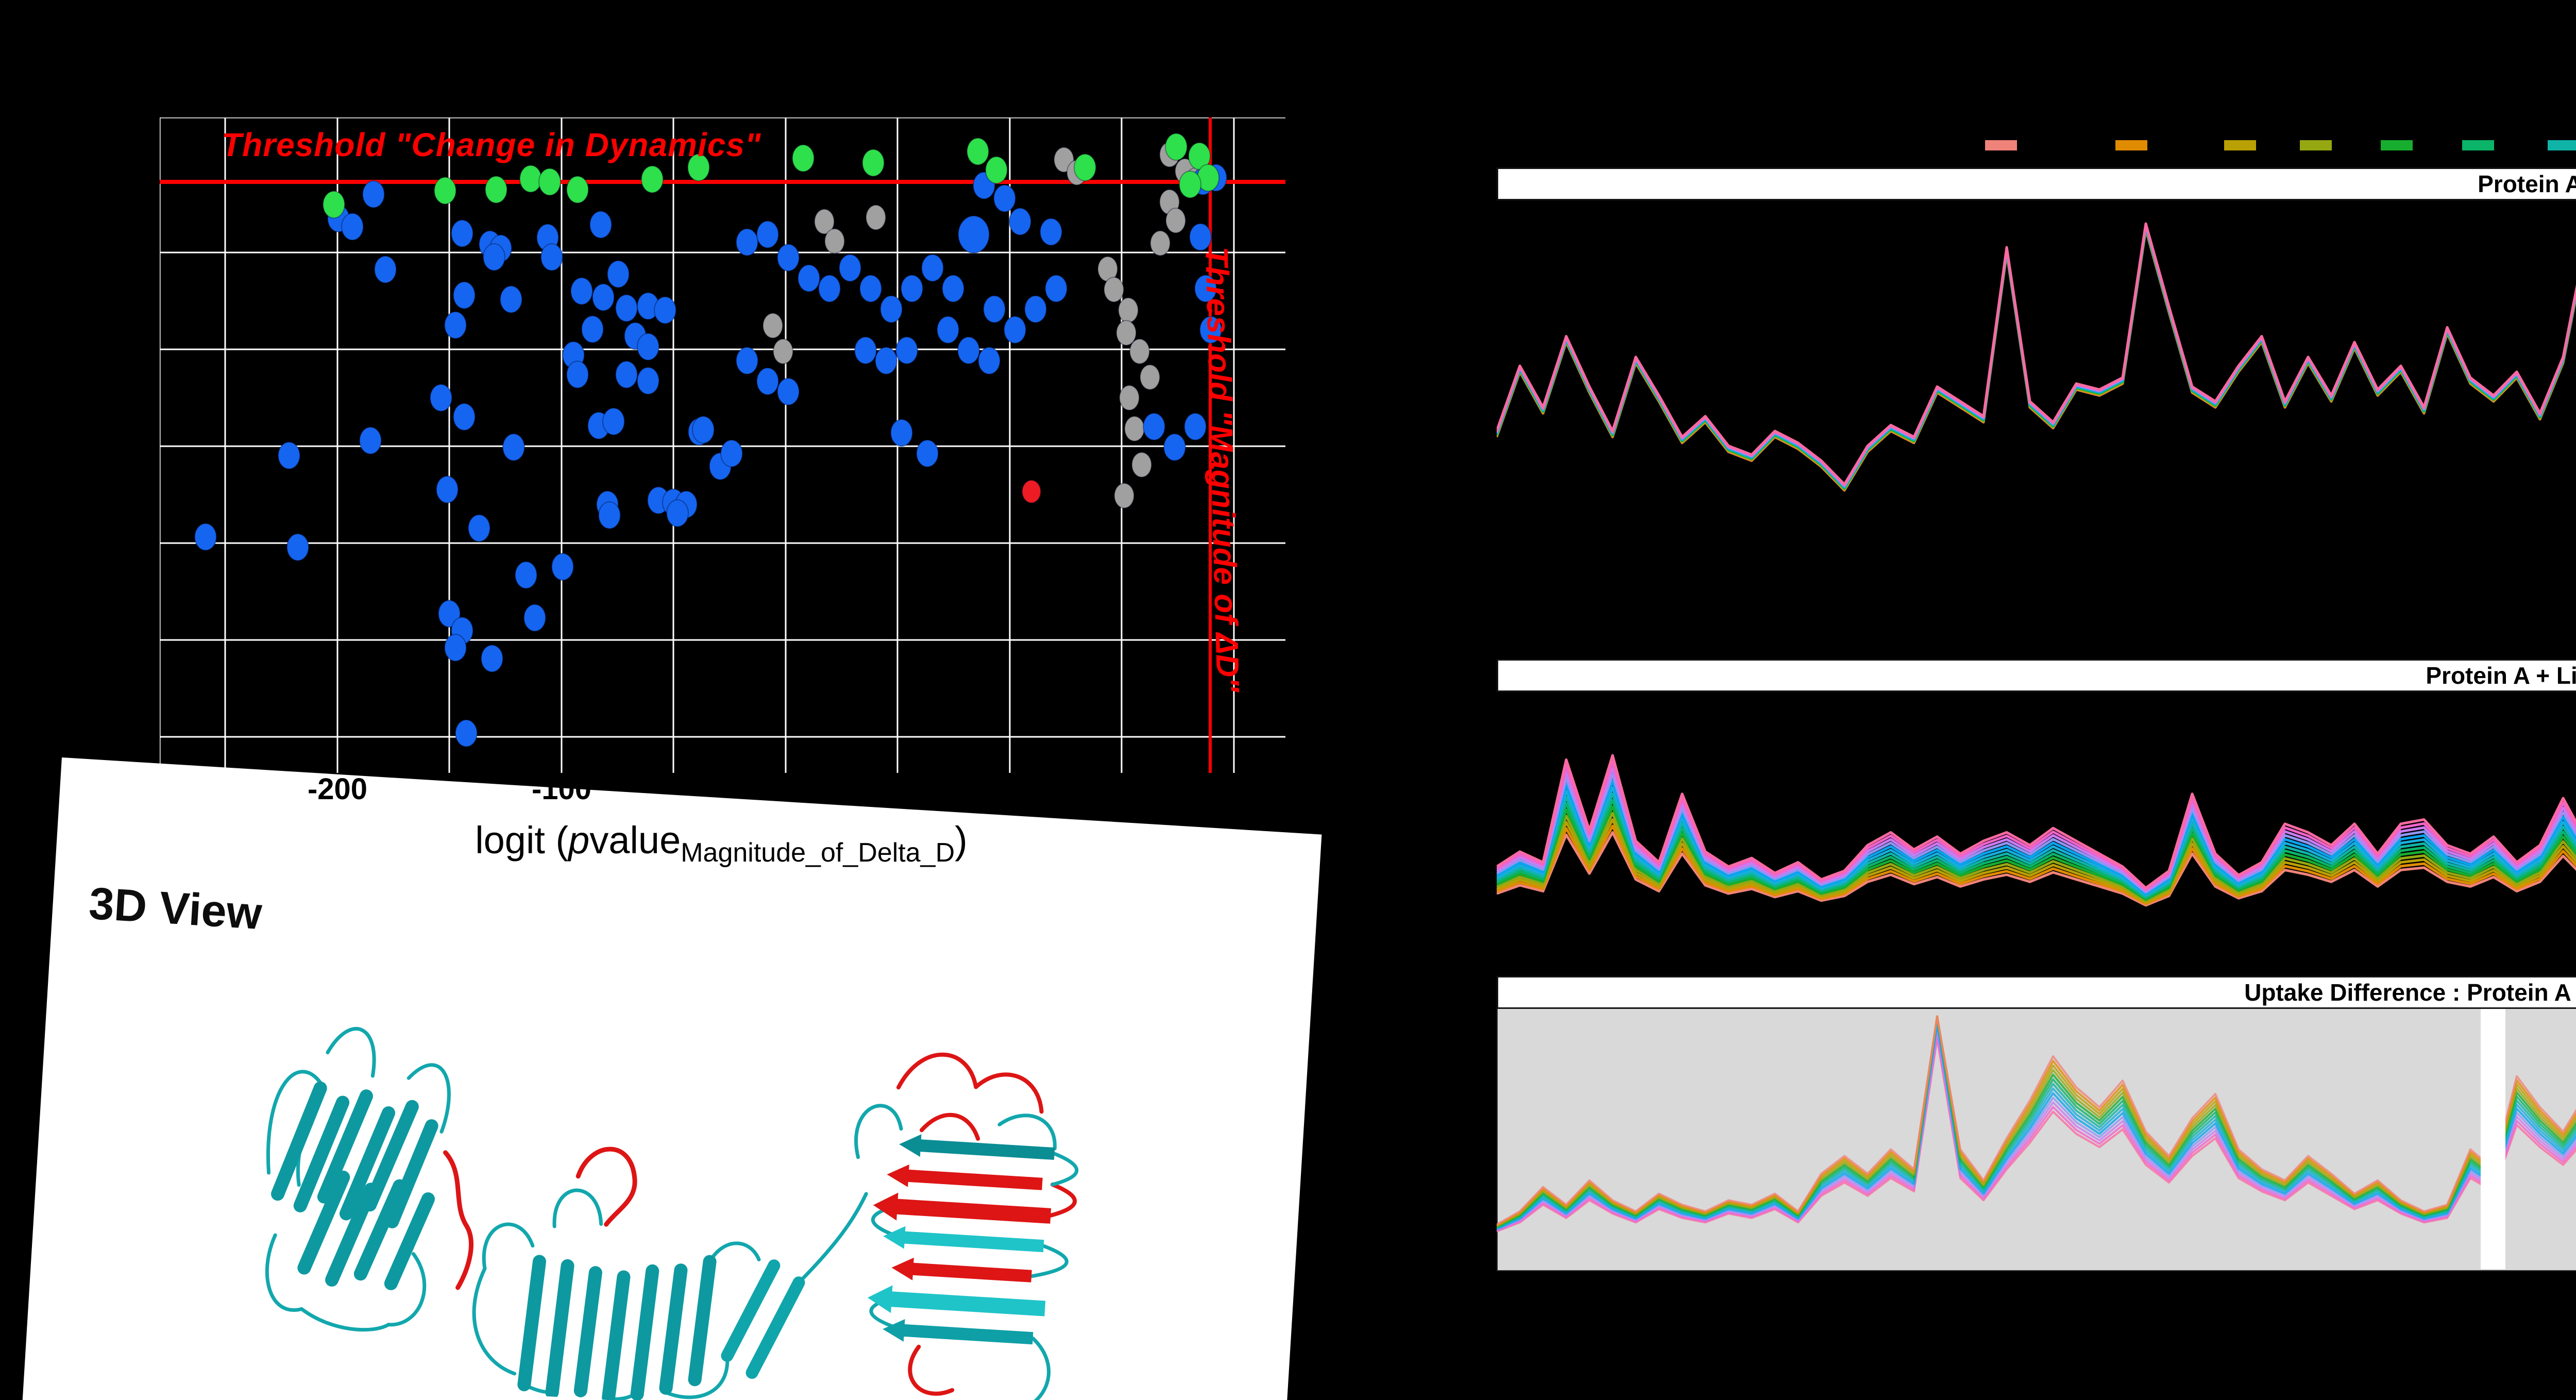 The width and height of the screenshot is (2576, 1400). What do you see at coordinates (2036, 833) in the screenshot?
I see `uptake-chart-protein-a-ligand` at bounding box center [2036, 833].